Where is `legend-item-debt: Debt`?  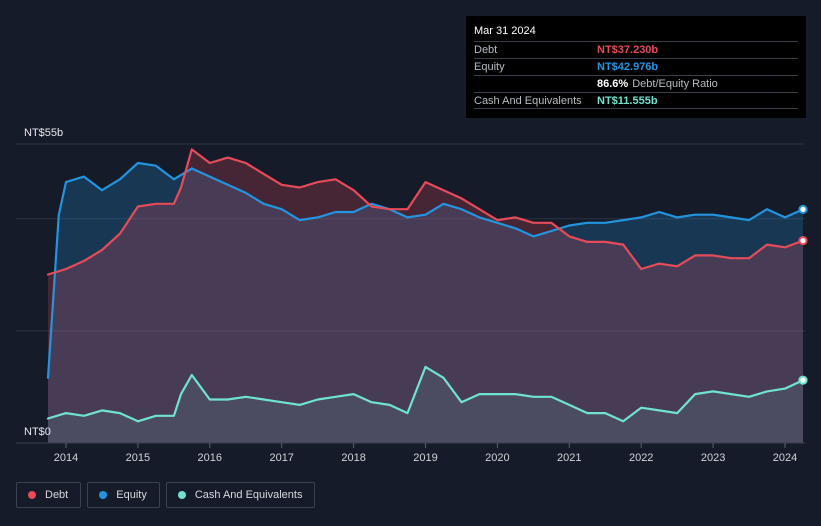
legend-item-debt: Debt is located at coordinates (49, 495).